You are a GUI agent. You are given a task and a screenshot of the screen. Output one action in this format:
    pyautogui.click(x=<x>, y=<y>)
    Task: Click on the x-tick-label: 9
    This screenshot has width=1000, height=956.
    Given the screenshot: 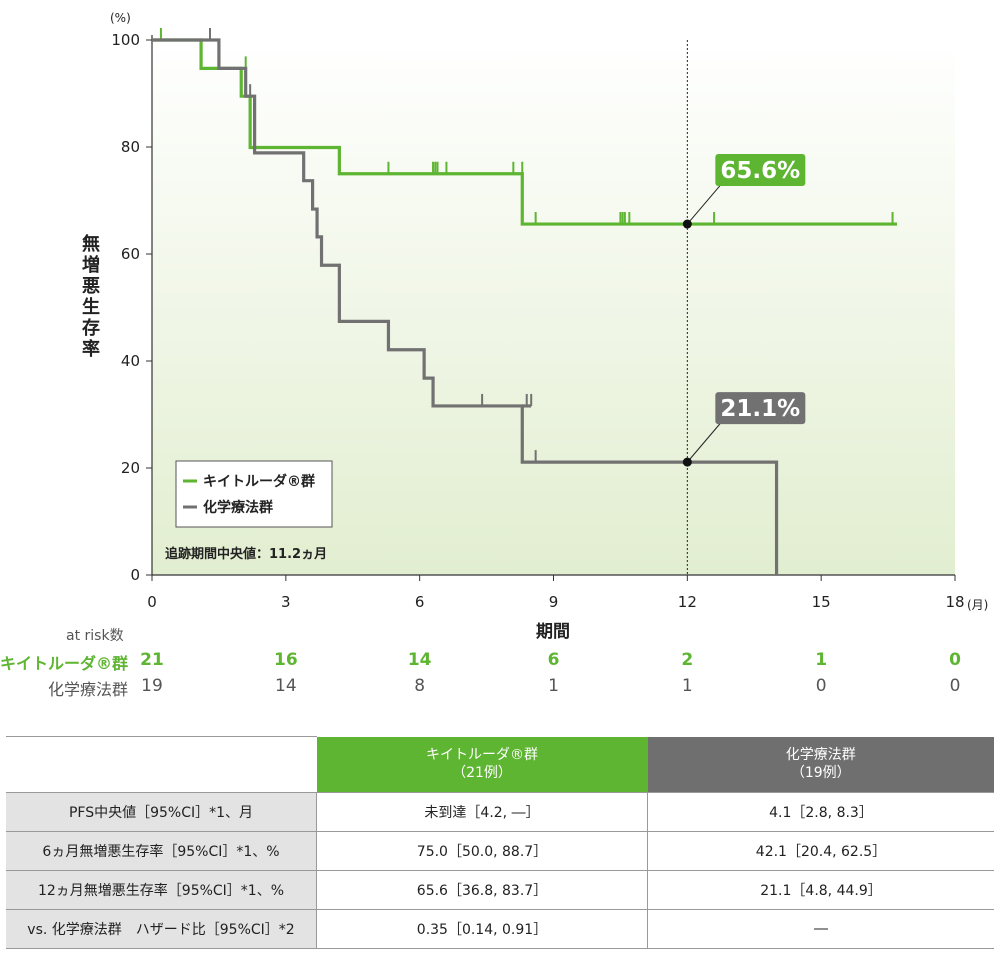 What is the action you would take?
    pyautogui.click(x=554, y=602)
    